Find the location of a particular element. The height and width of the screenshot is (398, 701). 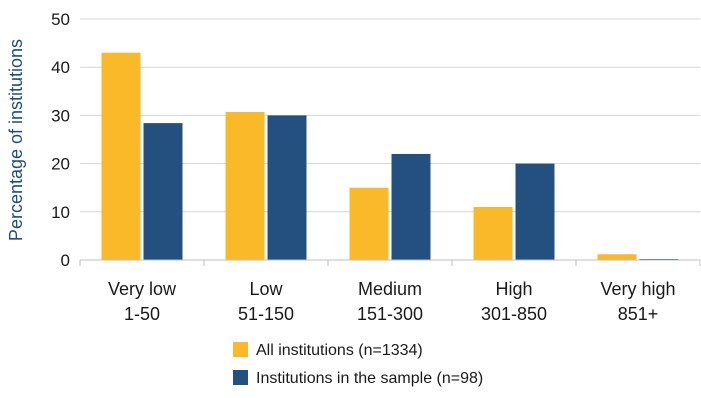

x-tick-sublabel: 151-300 is located at coordinates (390, 314).